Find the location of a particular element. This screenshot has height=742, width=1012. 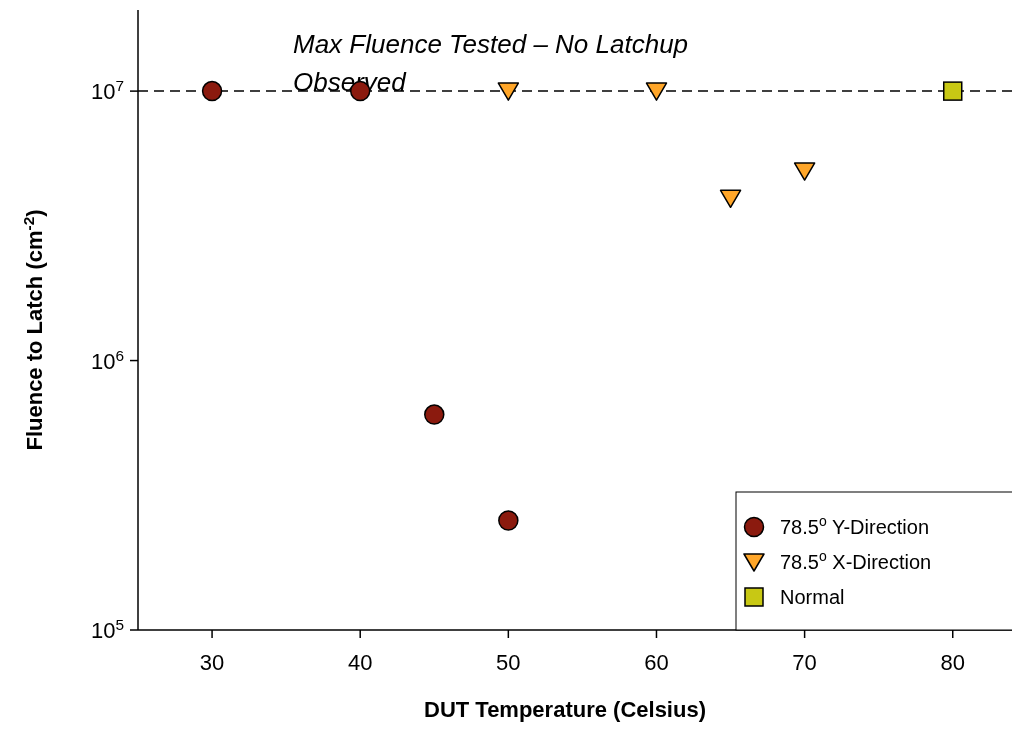

y-tick-label: 10$^{6}$ is located at coordinates (107, 360).